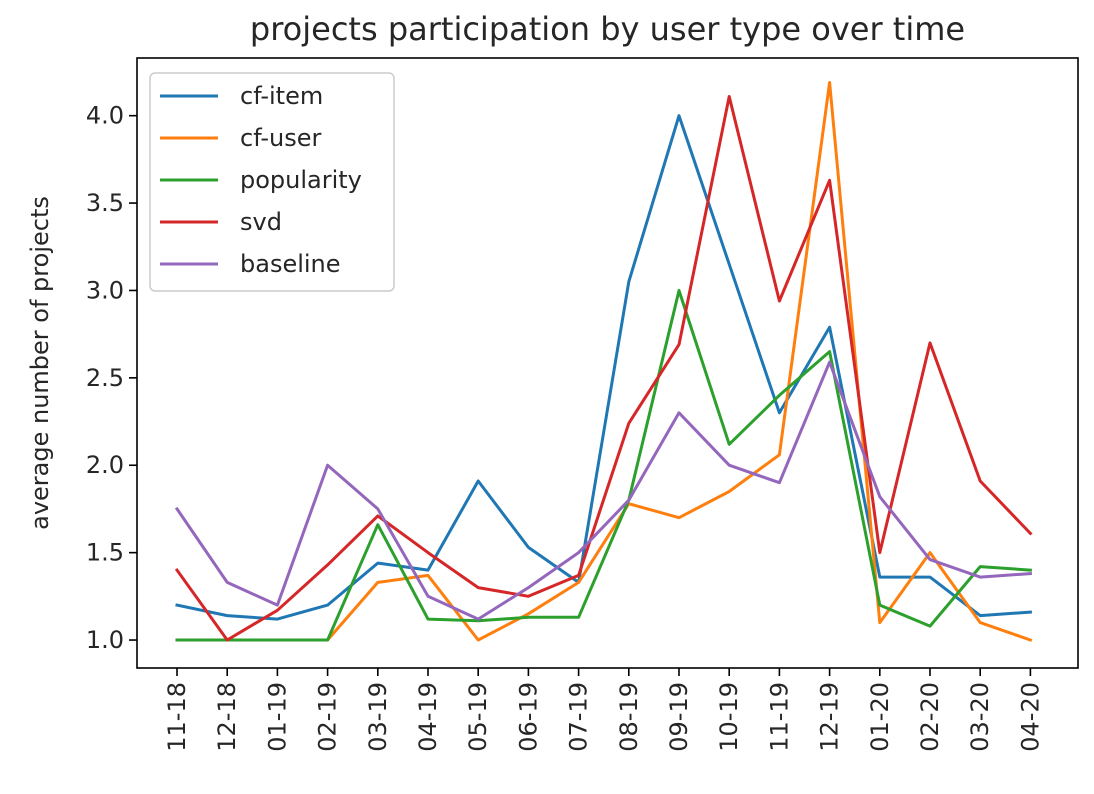 The width and height of the screenshot is (1094, 794). What do you see at coordinates (290, 264) in the screenshot?
I see `legend-label-baseline: baseline` at bounding box center [290, 264].